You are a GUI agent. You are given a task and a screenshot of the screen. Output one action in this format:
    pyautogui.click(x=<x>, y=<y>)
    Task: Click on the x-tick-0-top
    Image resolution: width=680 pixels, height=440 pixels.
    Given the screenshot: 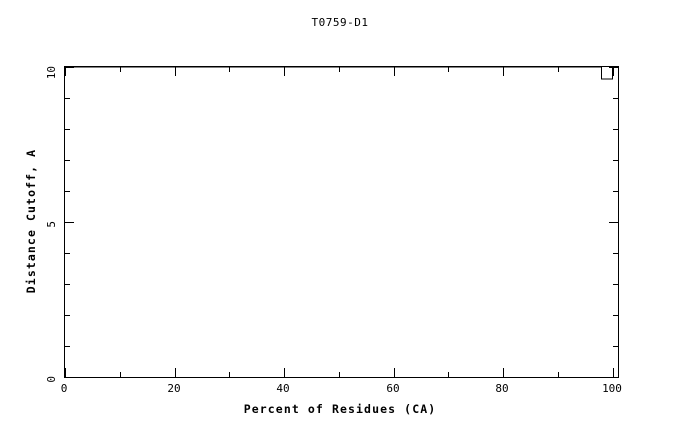 What is the action you would take?
    pyautogui.click(x=65, y=71)
    